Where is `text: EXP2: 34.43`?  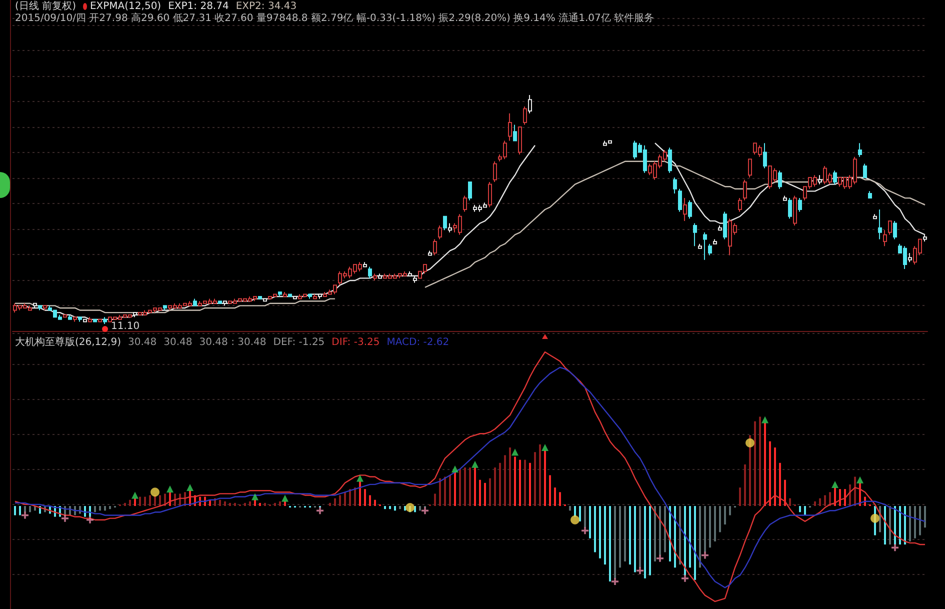
text: EXP2: 34.43 is located at coordinates (266, 6).